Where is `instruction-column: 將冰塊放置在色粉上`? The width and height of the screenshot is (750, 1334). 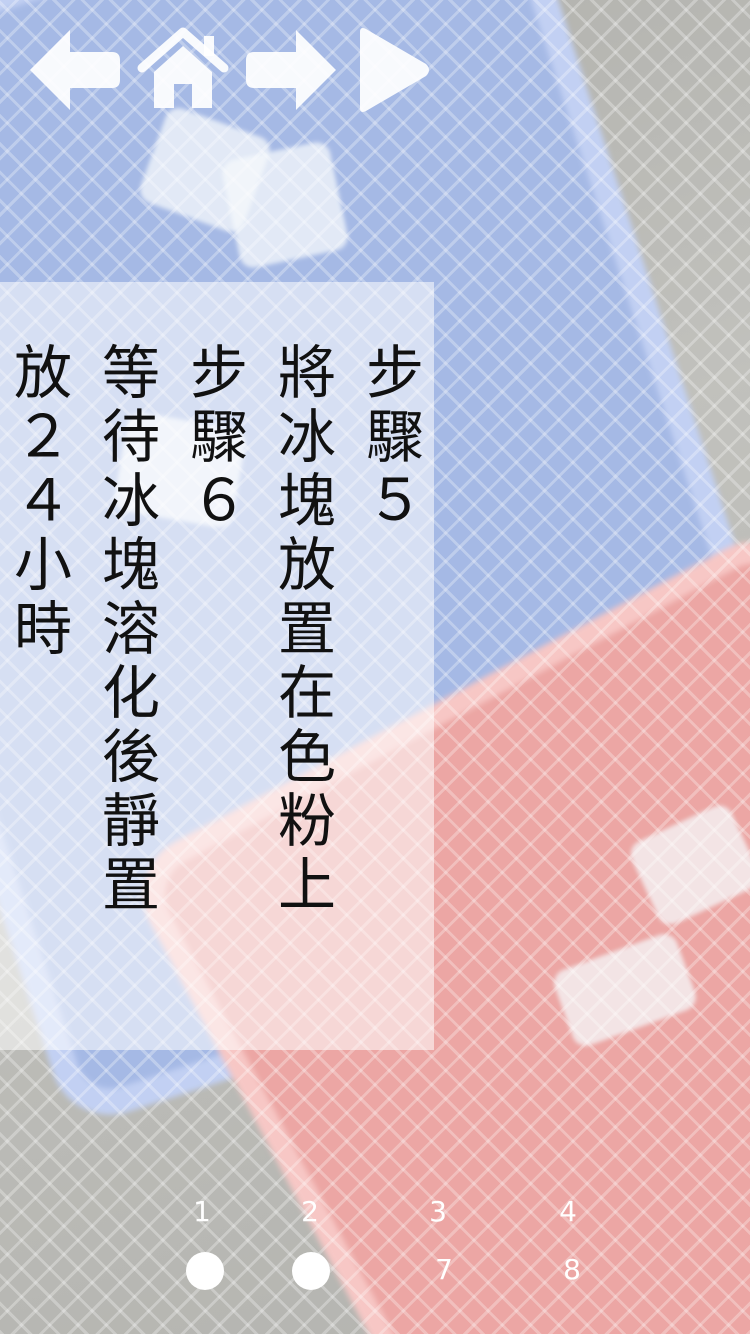
instruction-column: 將冰塊放置在色粉上 is located at coordinates (302, 630).